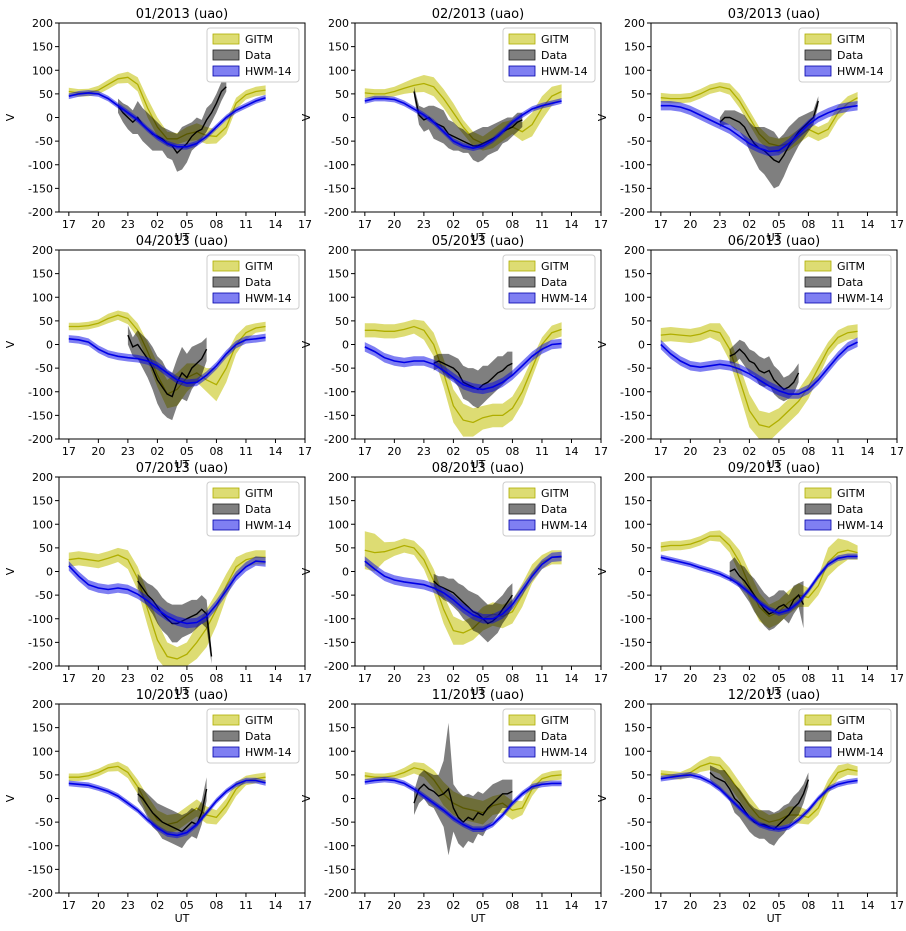 This screenshot has width=906, height=931. Describe the element at coordinates (453, 451) in the screenshot. I see `x-tick-label: 02` at that location.